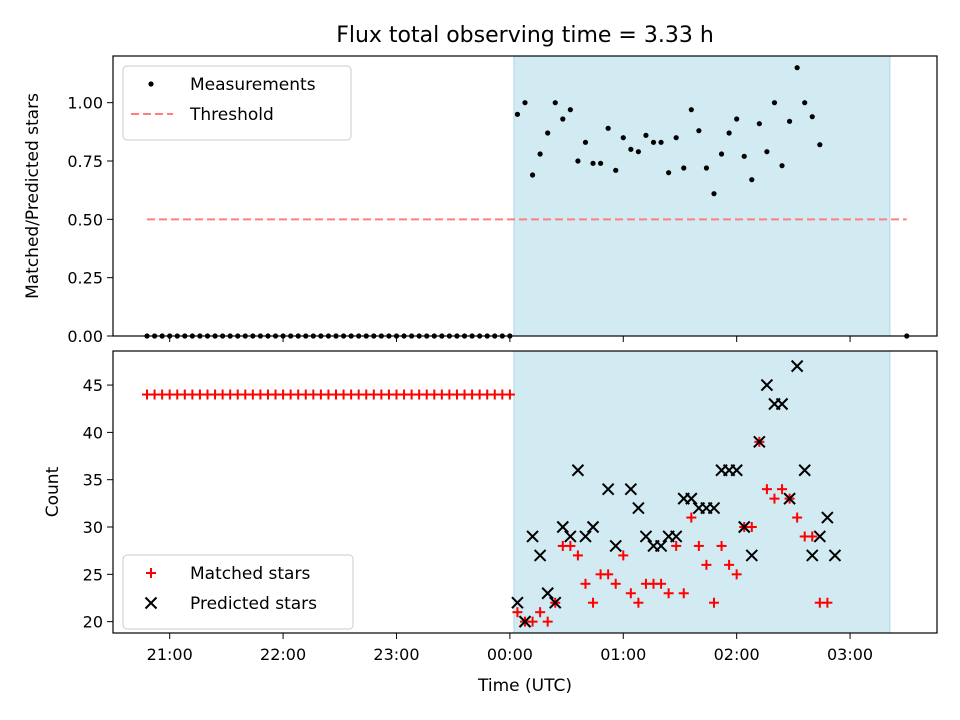 The width and height of the screenshot is (960, 720). Describe the element at coordinates (524, 686) in the screenshot. I see `x-axis-label: Time (UTC)` at that location.